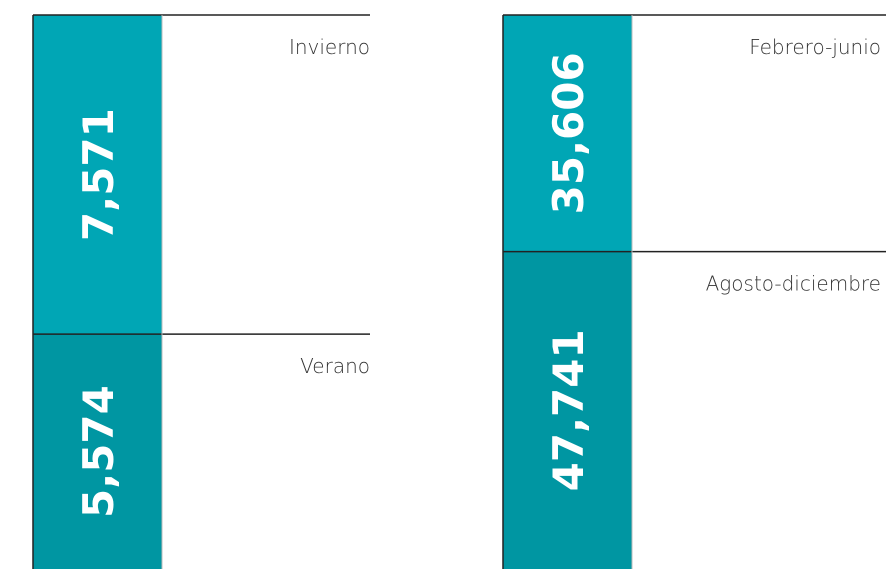 The image size is (886, 569). I want to click on segment-label: Agosto-diciembre, so click(793, 284).